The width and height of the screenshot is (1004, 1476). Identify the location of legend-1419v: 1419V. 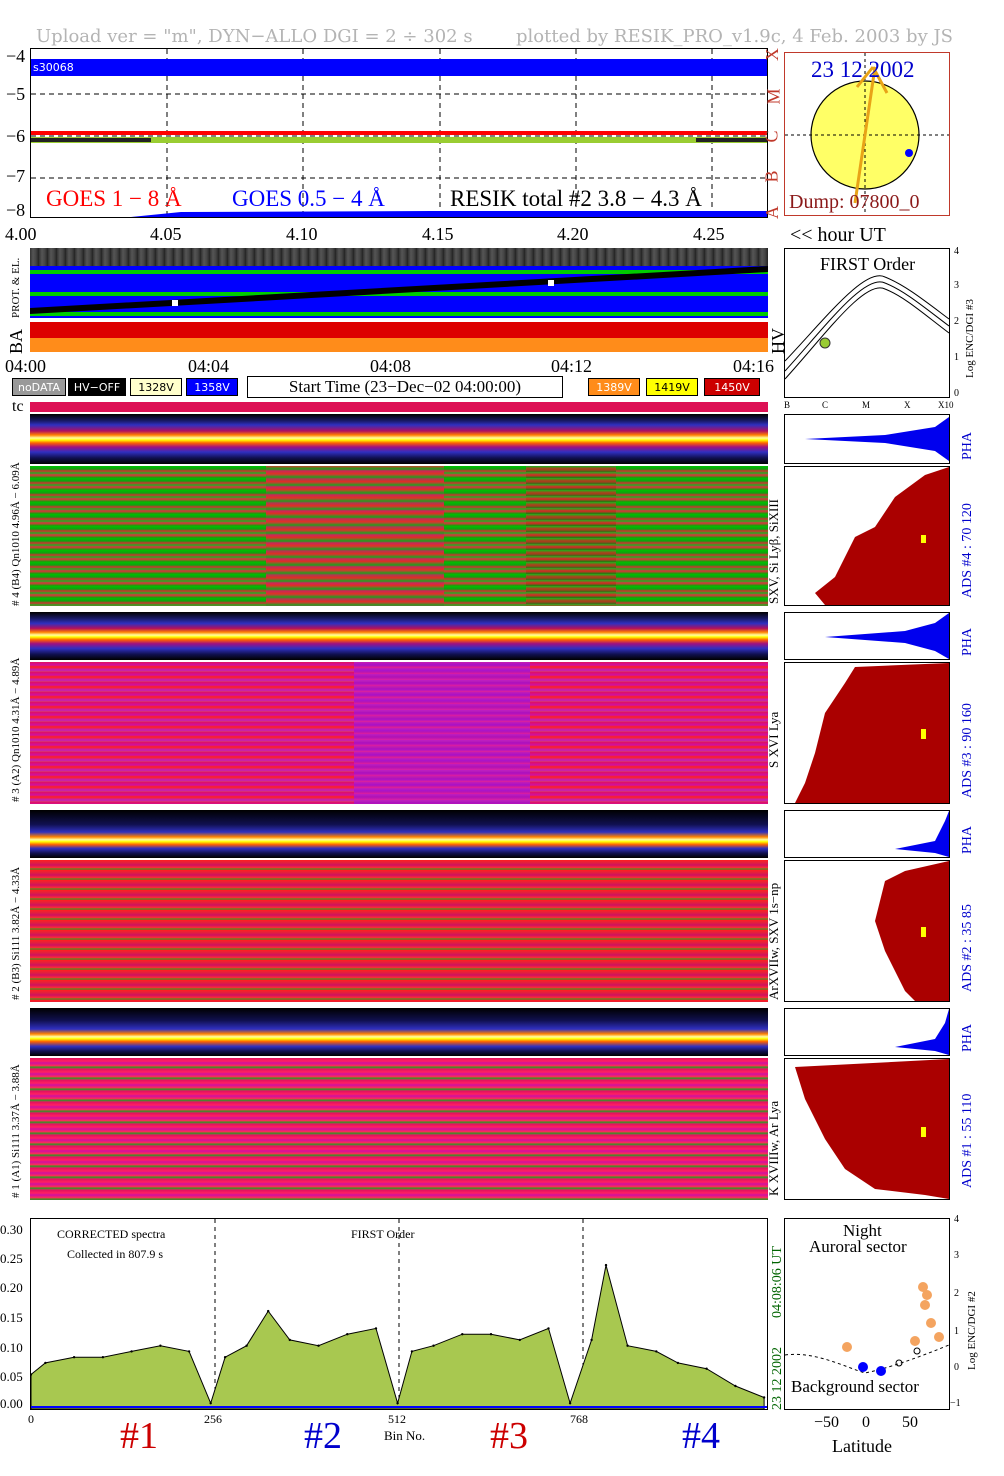
(672, 387).